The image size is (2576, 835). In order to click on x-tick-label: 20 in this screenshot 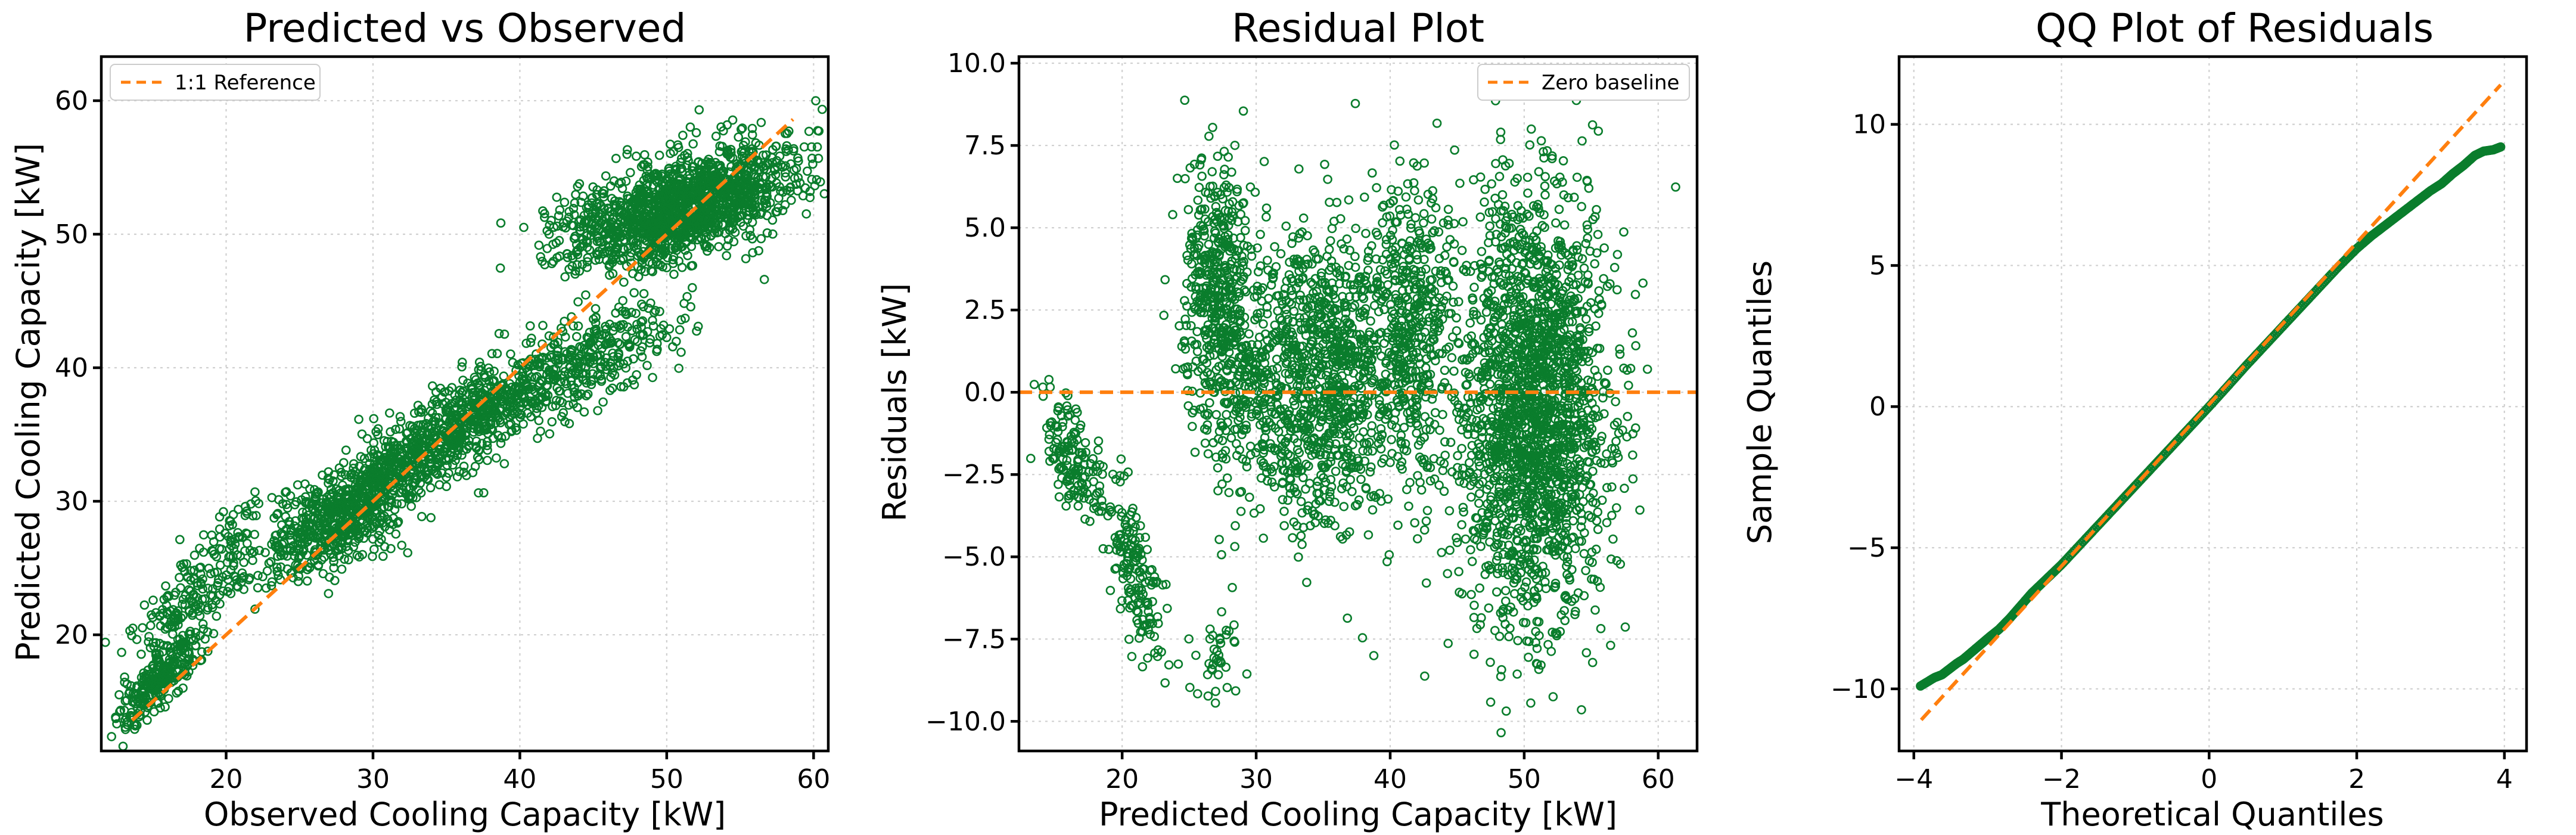, I will do `click(226, 779)`.